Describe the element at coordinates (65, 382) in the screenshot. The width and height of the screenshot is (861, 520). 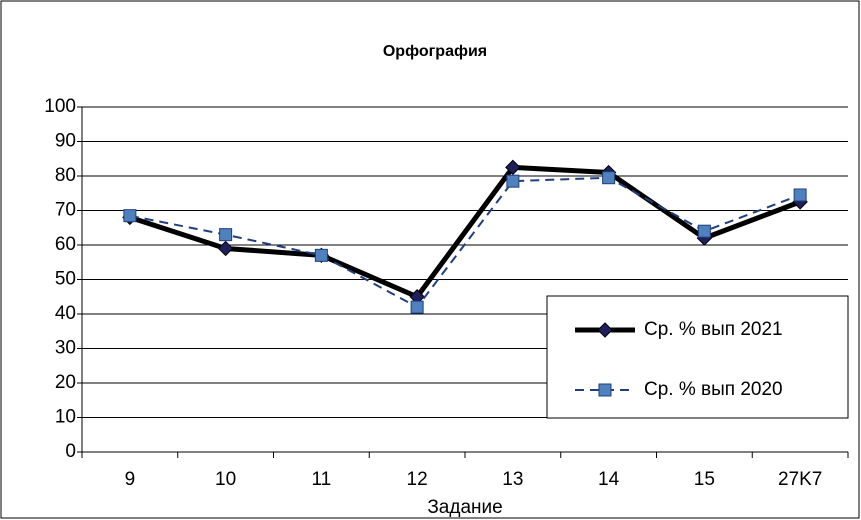
I see `y-tick-label: 20` at that location.